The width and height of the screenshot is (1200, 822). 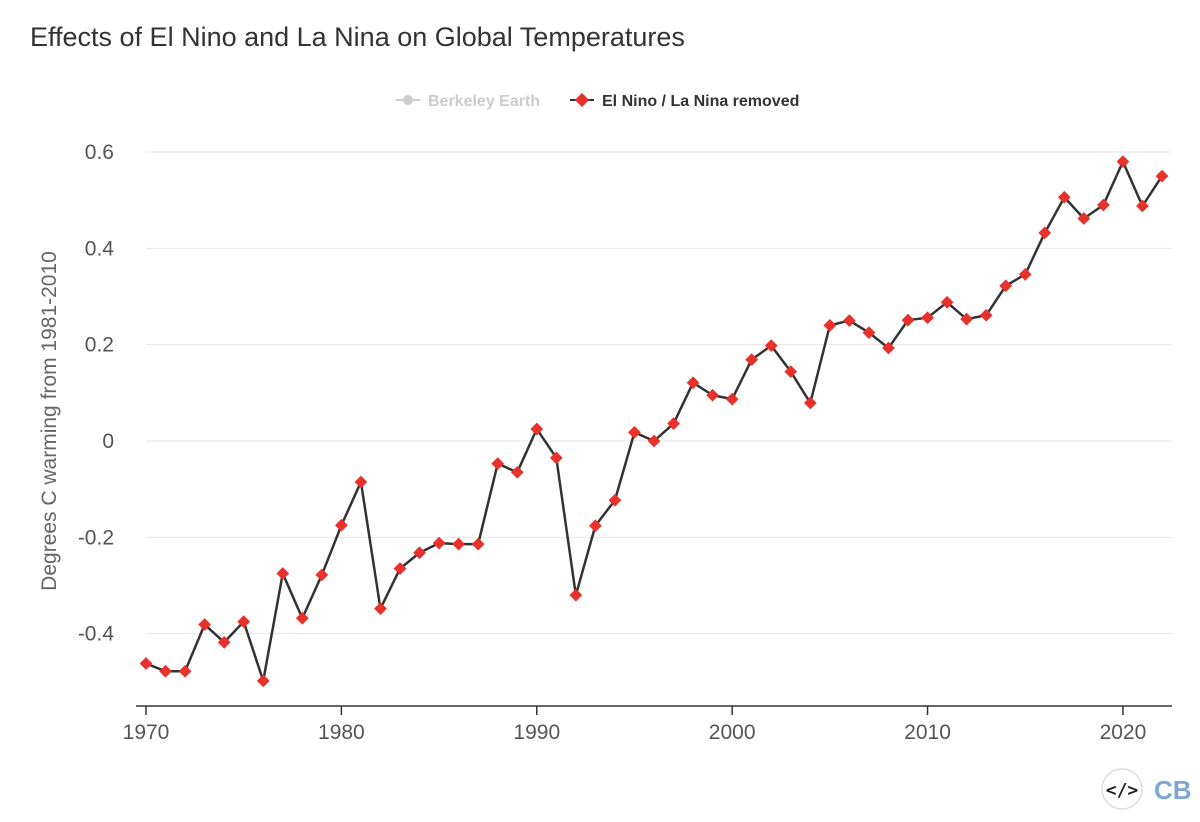 I want to click on x-tick-label-0: 1970, so click(x=146, y=732).